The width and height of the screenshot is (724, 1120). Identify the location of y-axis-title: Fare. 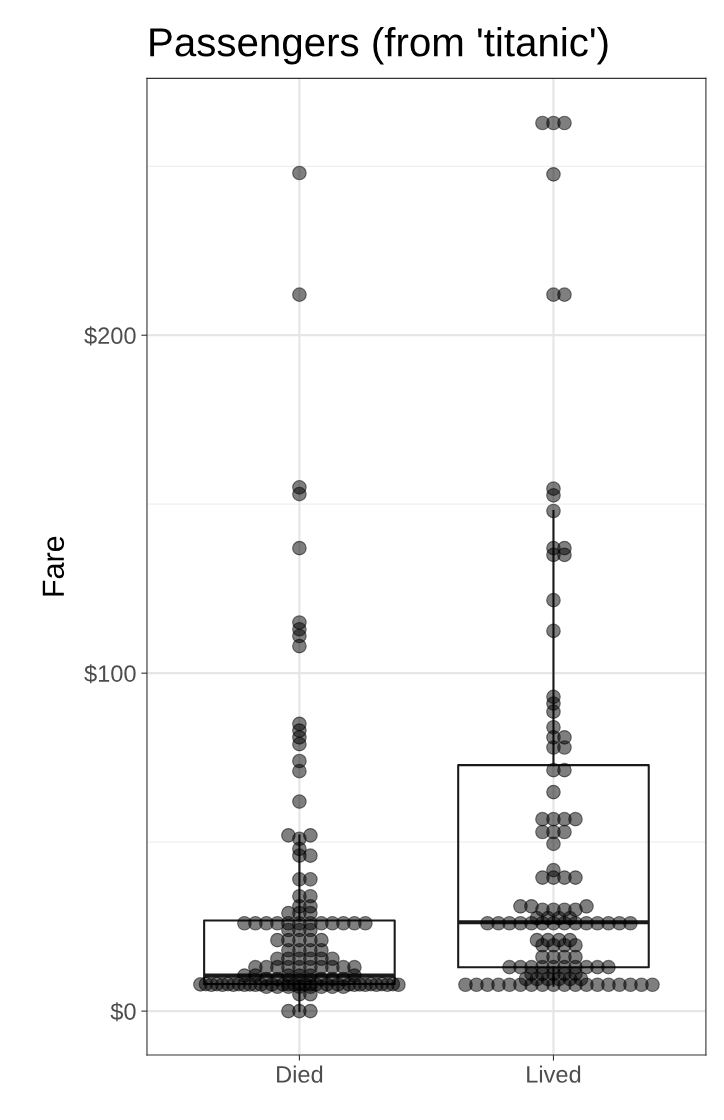
(53, 566).